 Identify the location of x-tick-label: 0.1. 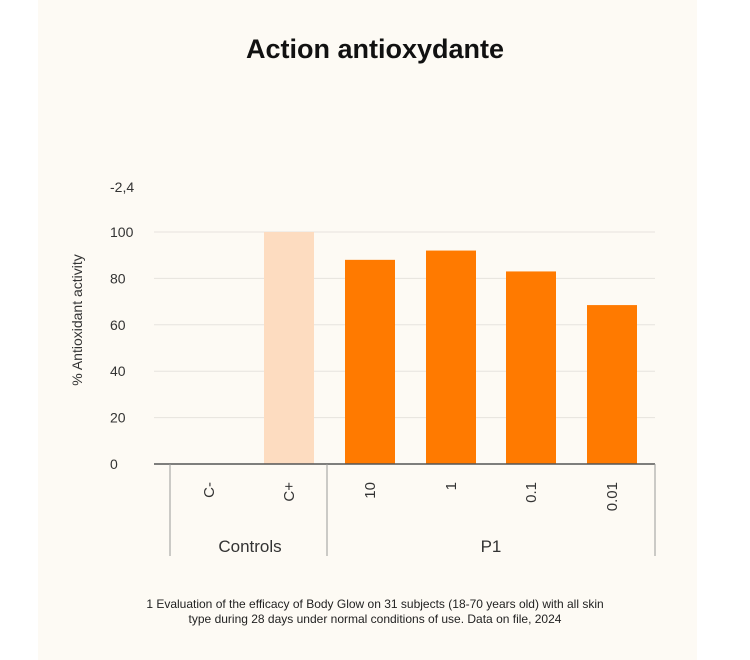
(531, 492).